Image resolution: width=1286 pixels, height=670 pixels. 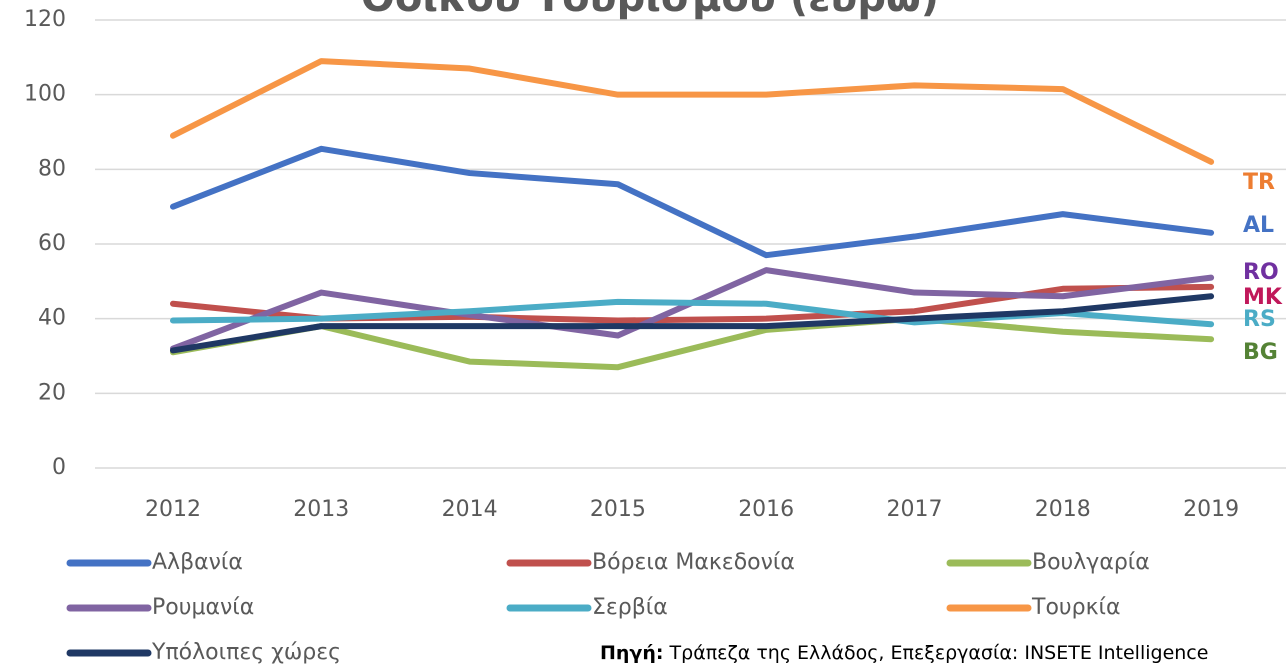 What do you see at coordinates (1259, 319) in the screenshot?
I see `series-annotation: RS` at bounding box center [1259, 319].